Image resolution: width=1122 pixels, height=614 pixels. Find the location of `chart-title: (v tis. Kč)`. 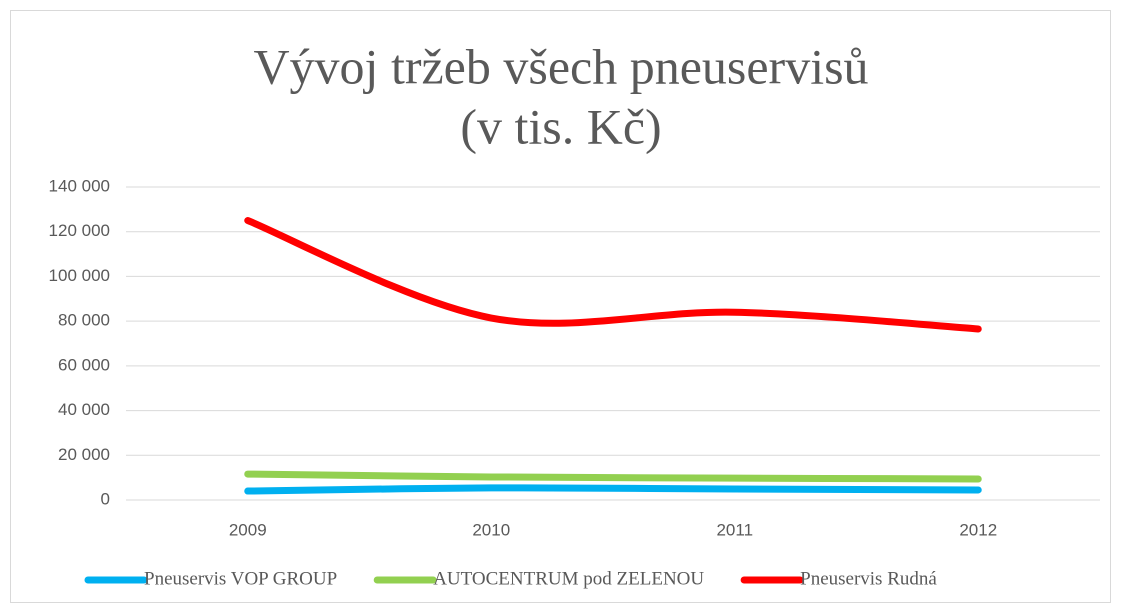

chart-title: (v tis. Kč) is located at coordinates (560, 126).